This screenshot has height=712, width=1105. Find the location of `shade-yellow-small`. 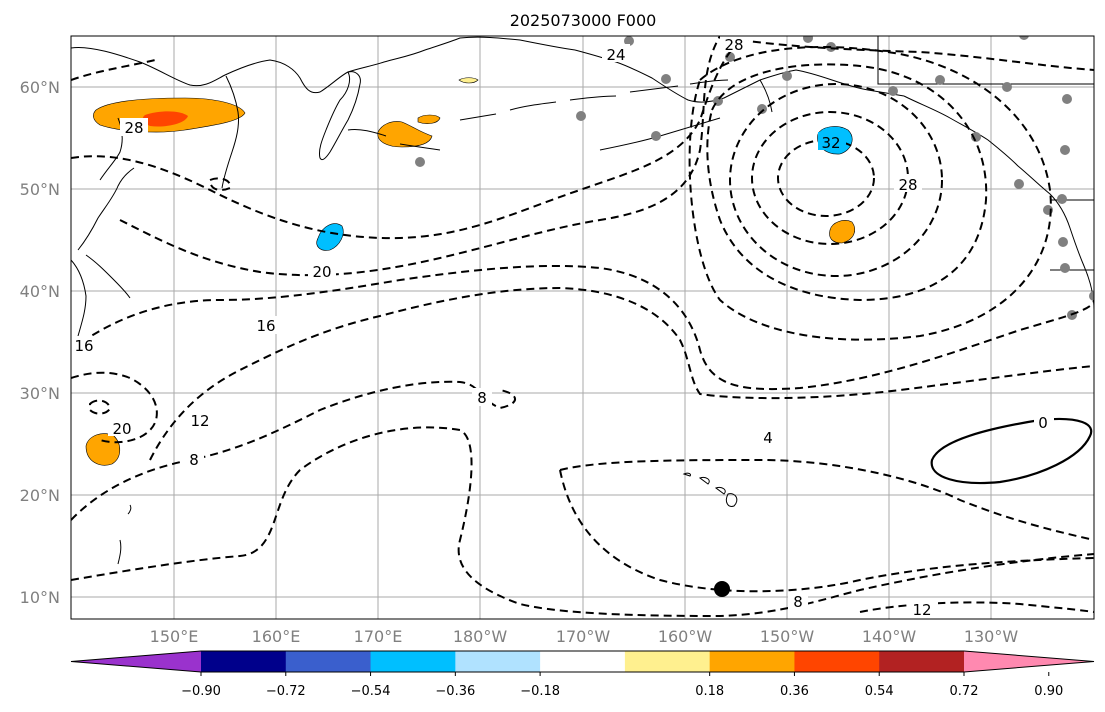

shade-yellow-small is located at coordinates (468, 80).